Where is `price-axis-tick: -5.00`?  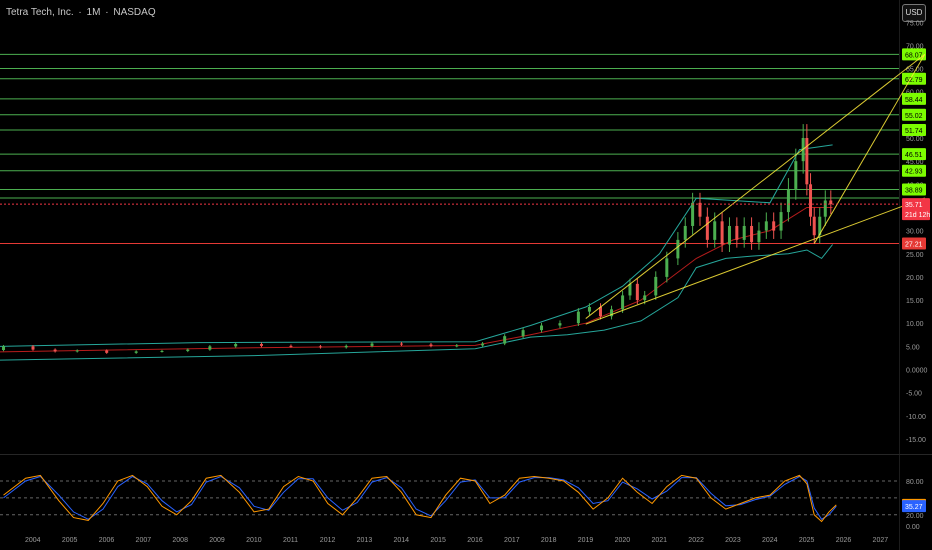
price-axis-tick: -5.00 is located at coordinates (914, 394).